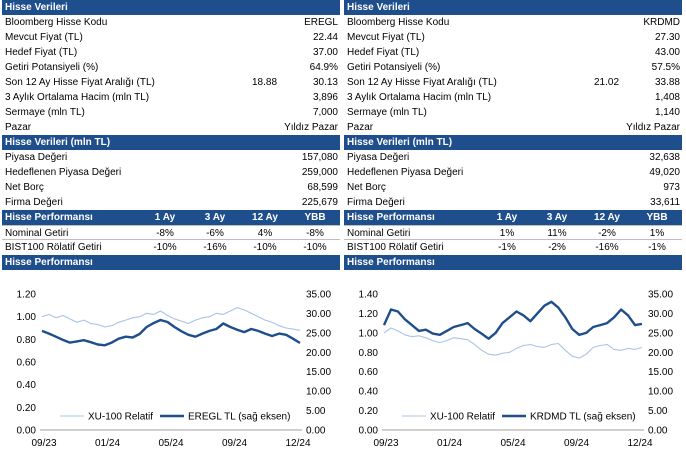 Image resolution: width=686 pixels, height=457 pixels. I want to click on table-row: Mevcut Fiyat (TL) 27.30, so click(513, 37).